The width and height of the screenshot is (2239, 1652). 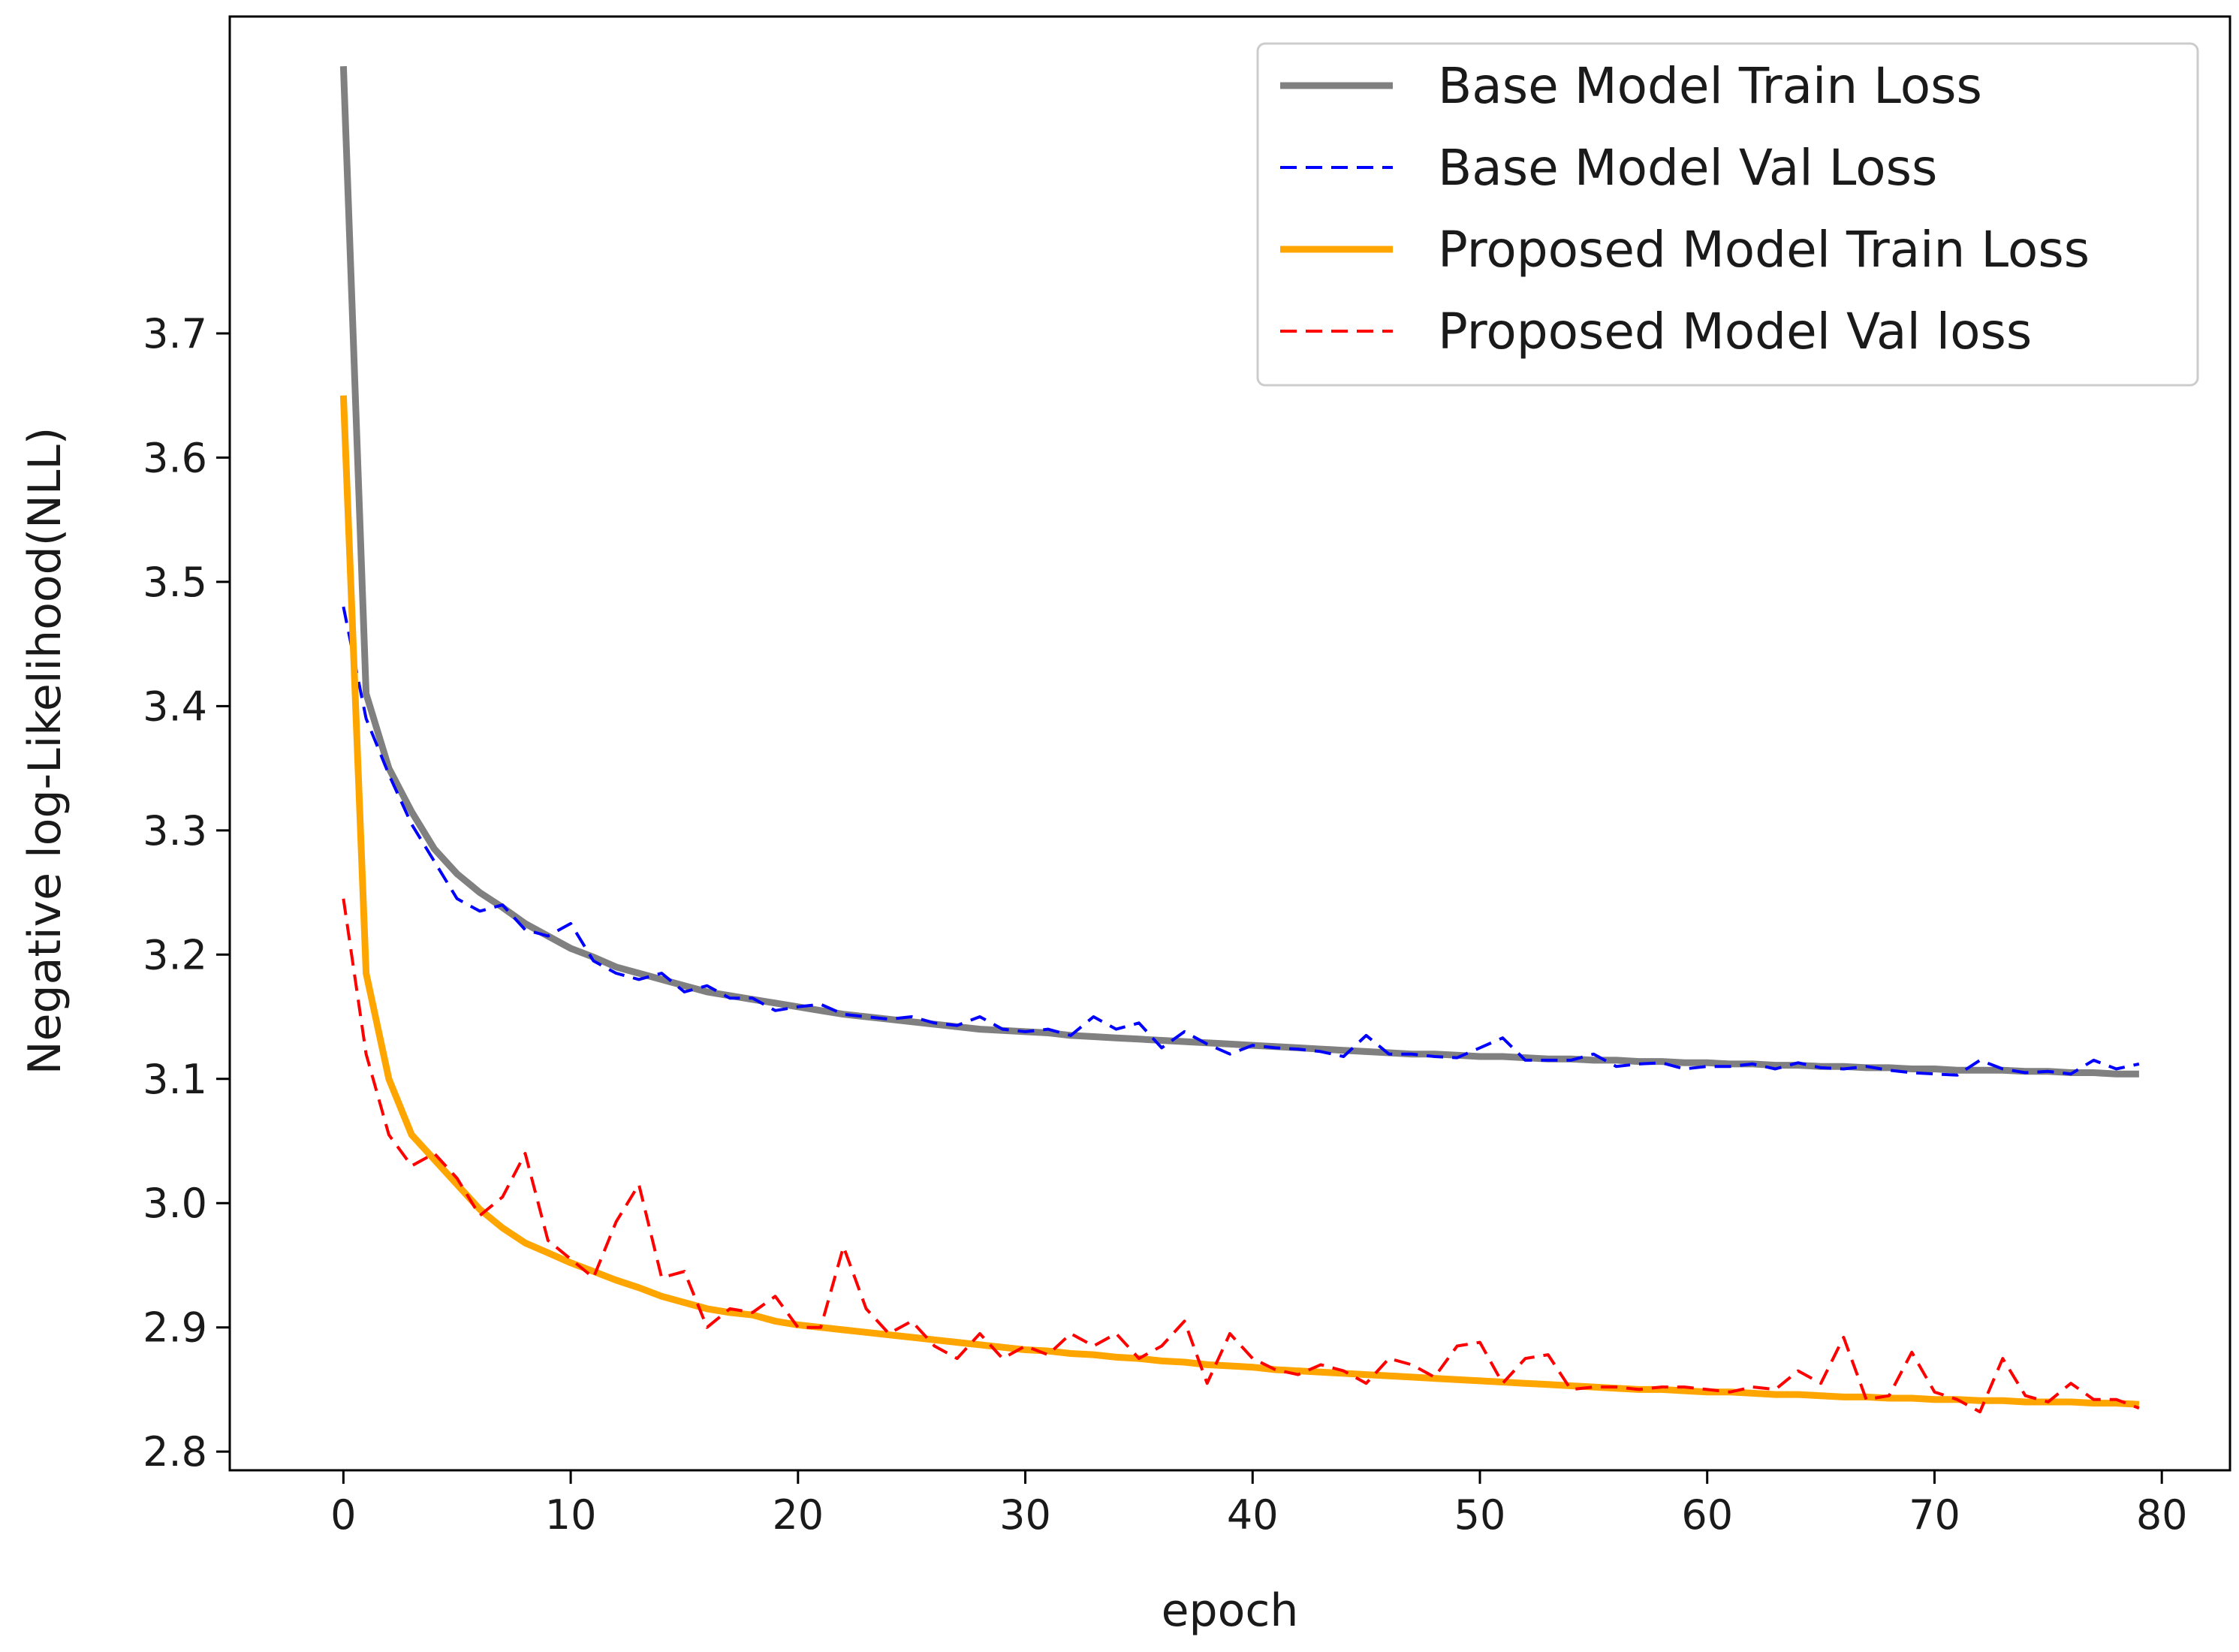 What do you see at coordinates (1688, 168) in the screenshot?
I see `legend-label-base-model-val-loss: Base Model Val Loss` at bounding box center [1688, 168].